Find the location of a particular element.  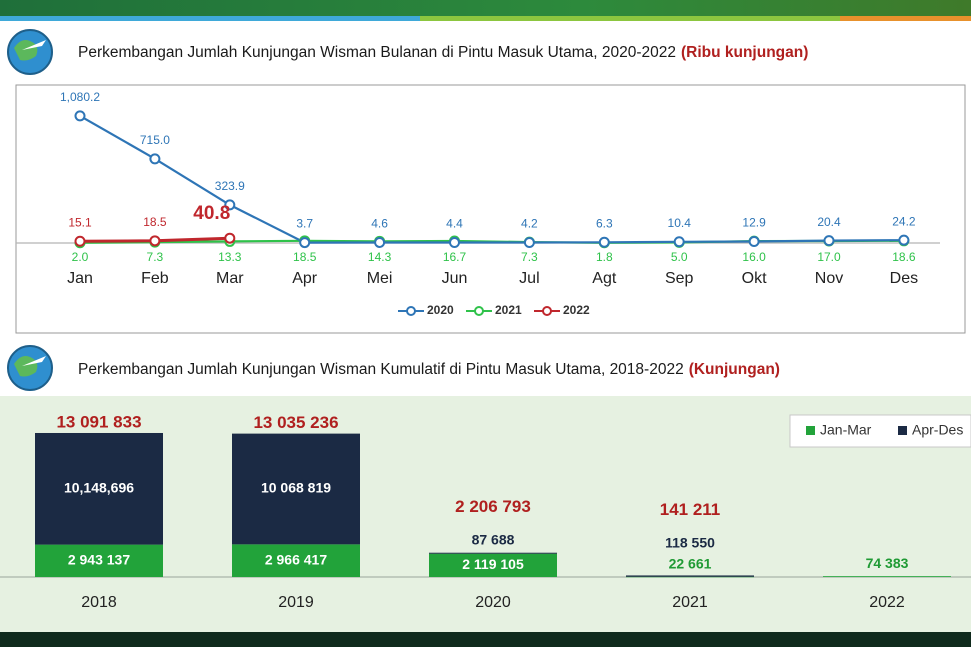

data-label: 10.4 is located at coordinates (680, 223).